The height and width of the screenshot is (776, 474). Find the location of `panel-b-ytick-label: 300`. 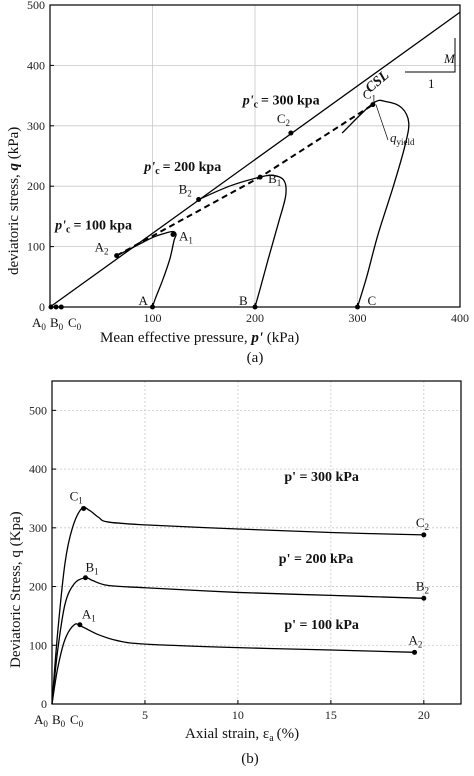

panel-b-ytick-label: 300 is located at coordinates (38, 528).